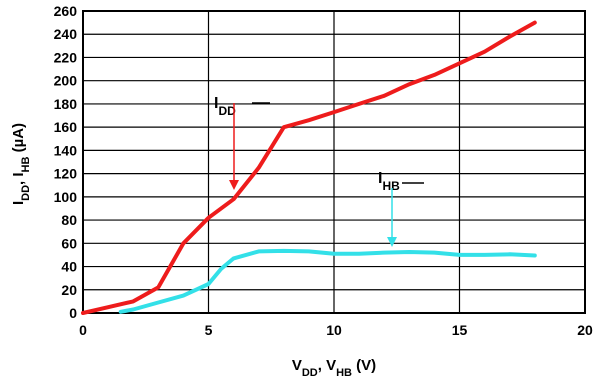 The height and width of the screenshot is (379, 601). Describe the element at coordinates (389, 181) in the screenshot. I see `series-label-ihb: IHB` at that location.